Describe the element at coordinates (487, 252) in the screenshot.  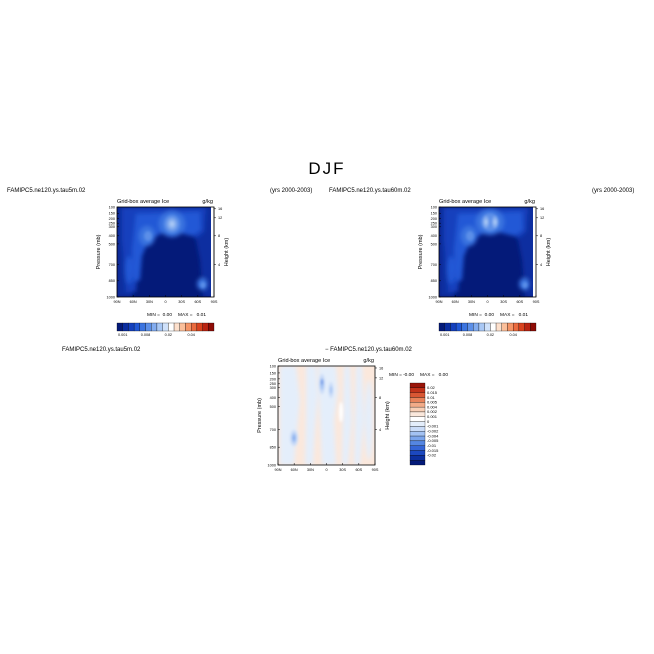
I see `panel-top-right` at that location.